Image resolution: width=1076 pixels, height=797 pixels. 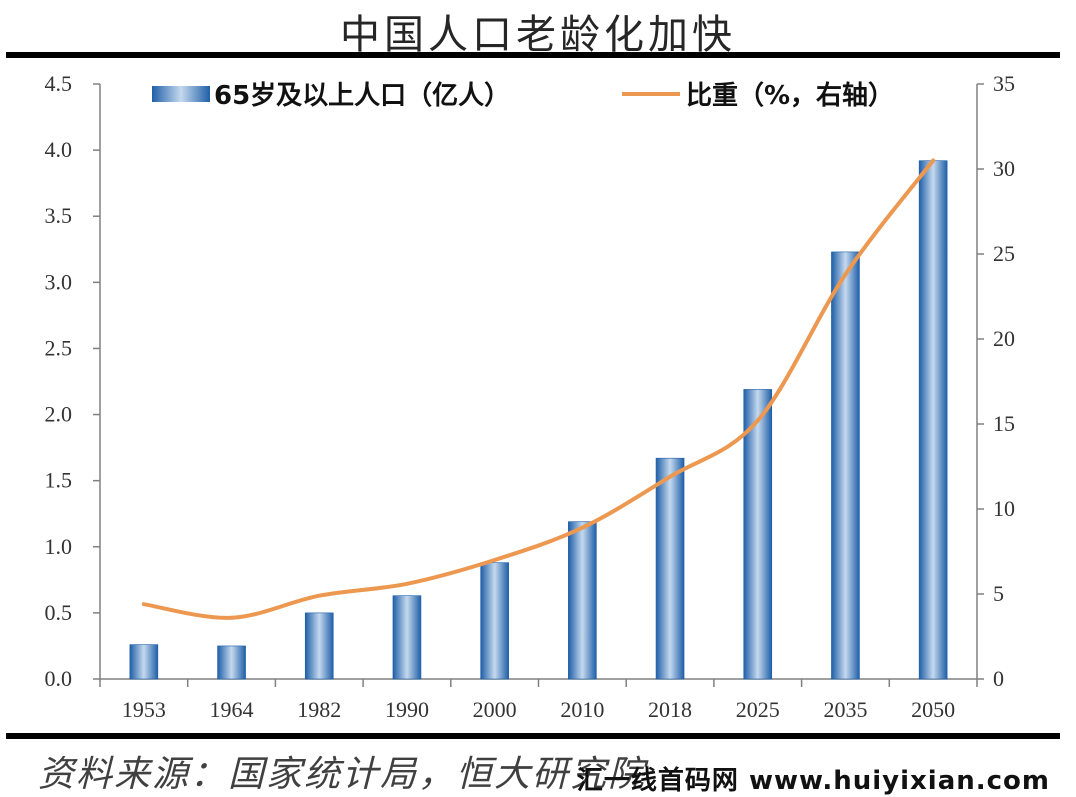 What do you see at coordinates (998, 678) in the screenshot?
I see `right-tick-label: 0` at bounding box center [998, 678].